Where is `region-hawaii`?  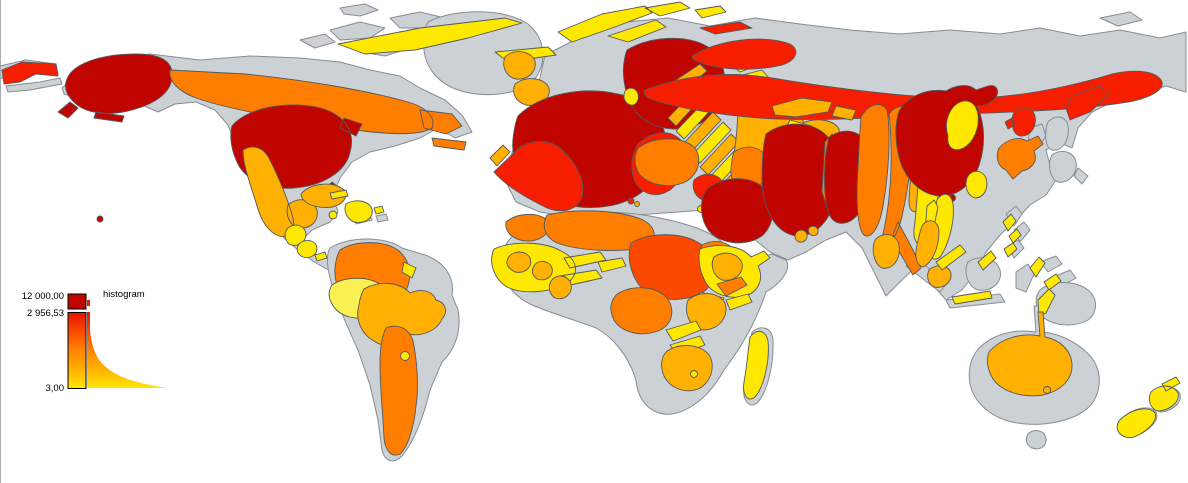 region-hawaii is located at coordinates (100, 219).